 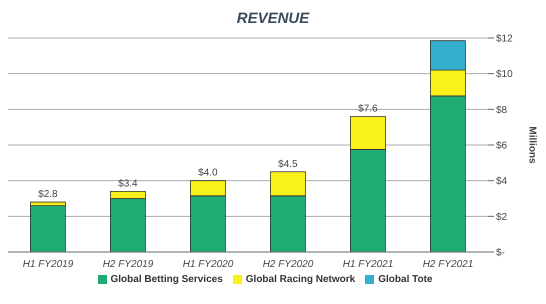 I want to click on y-tick-label: $4, so click(x=502, y=182).